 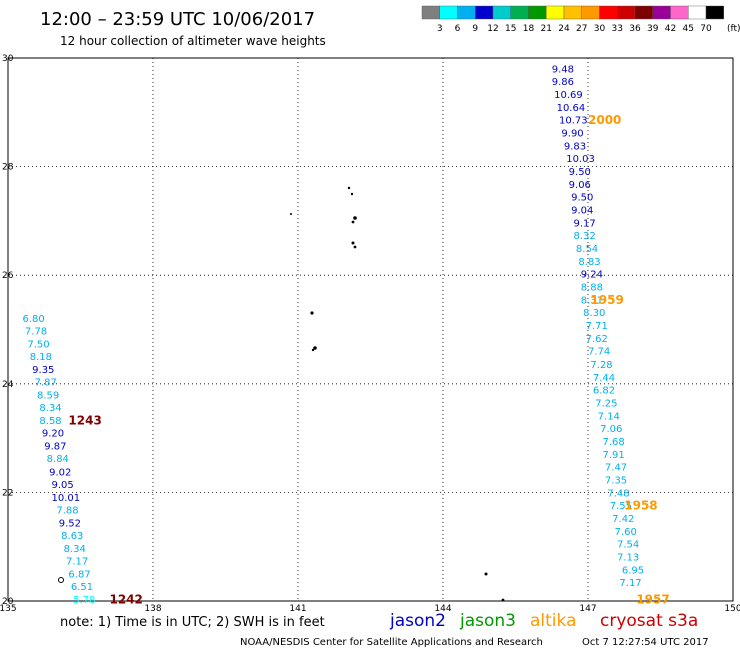 What do you see at coordinates (600, 29) in the screenshot?
I see `color-scale-label: 30` at bounding box center [600, 29].